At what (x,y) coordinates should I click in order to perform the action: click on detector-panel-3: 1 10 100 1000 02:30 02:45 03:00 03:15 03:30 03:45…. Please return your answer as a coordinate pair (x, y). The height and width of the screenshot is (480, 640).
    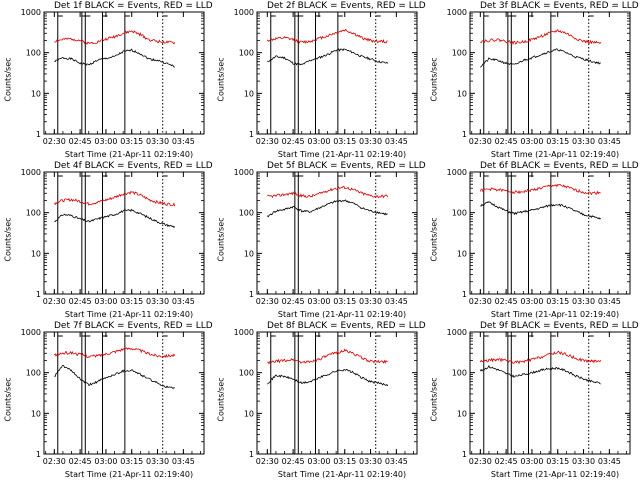
    Looking at the image, I should click on (532, 80).